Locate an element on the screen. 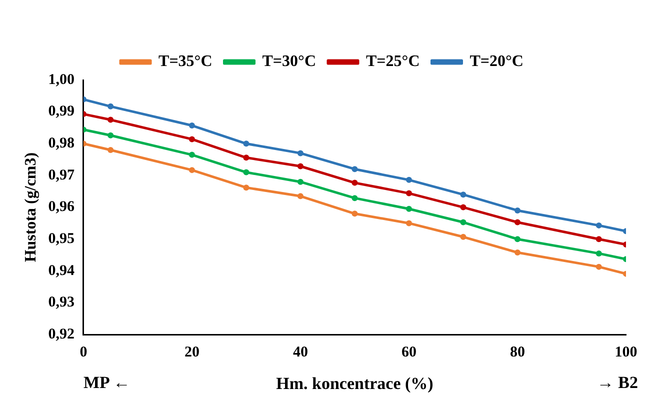  y-tick-label: 0,99 is located at coordinates (61, 112).